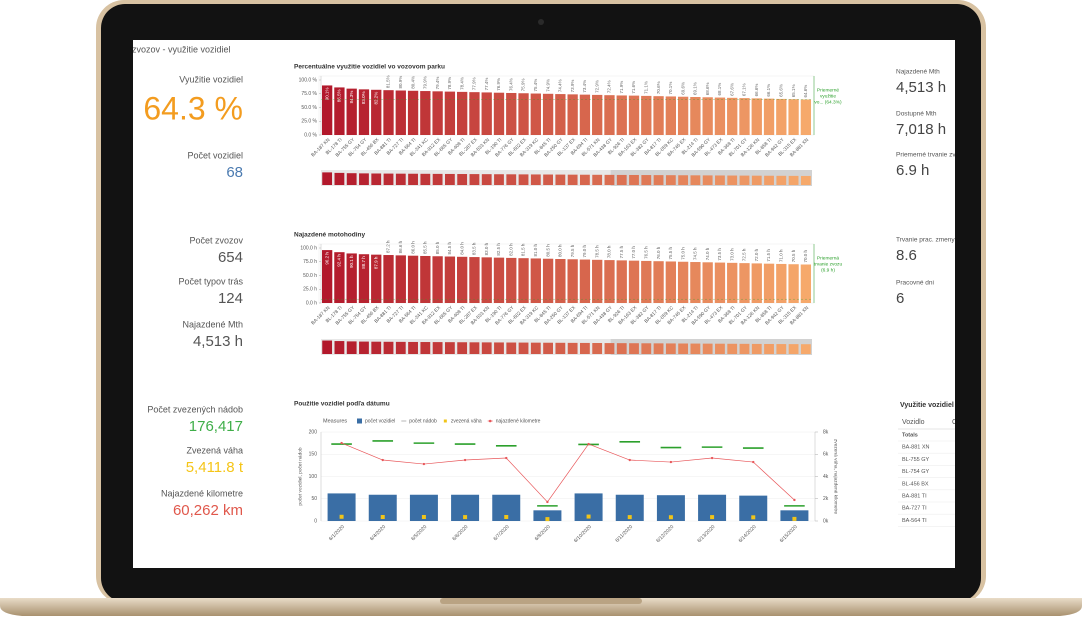 The width and height of the screenshot is (1082, 632). I want to click on value-label: 72.9%, so click(596, 86).